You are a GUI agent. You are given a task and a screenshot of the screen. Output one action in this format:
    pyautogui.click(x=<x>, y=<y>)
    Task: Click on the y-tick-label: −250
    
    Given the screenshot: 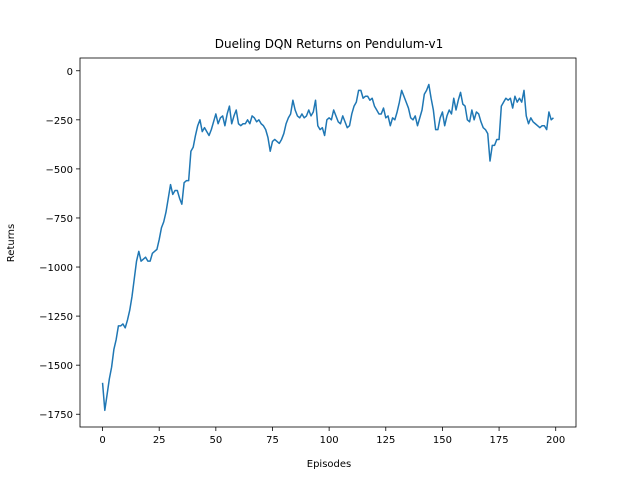 What is the action you would take?
    pyautogui.click(x=59, y=121)
    